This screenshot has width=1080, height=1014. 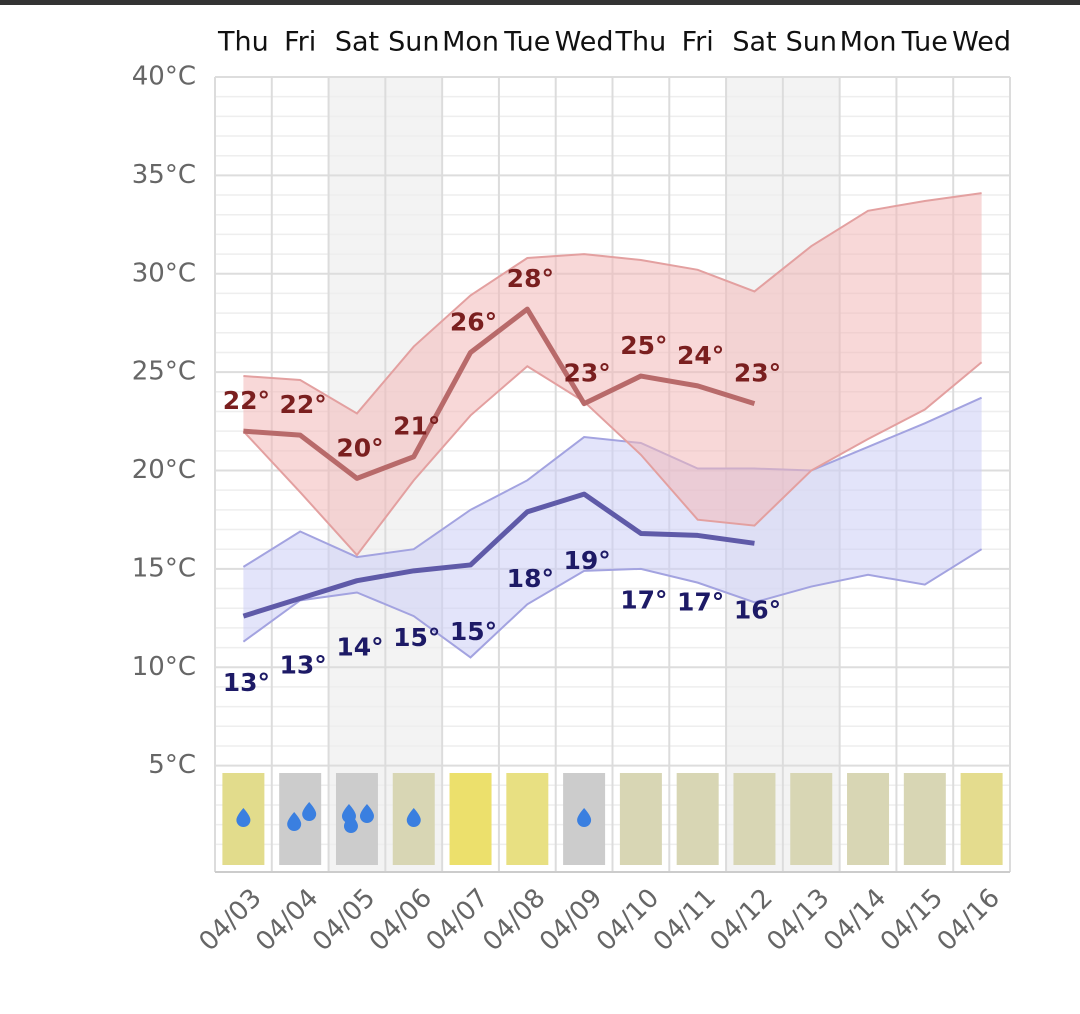 I want to click on date-label: 04/05, so click(x=344, y=920).